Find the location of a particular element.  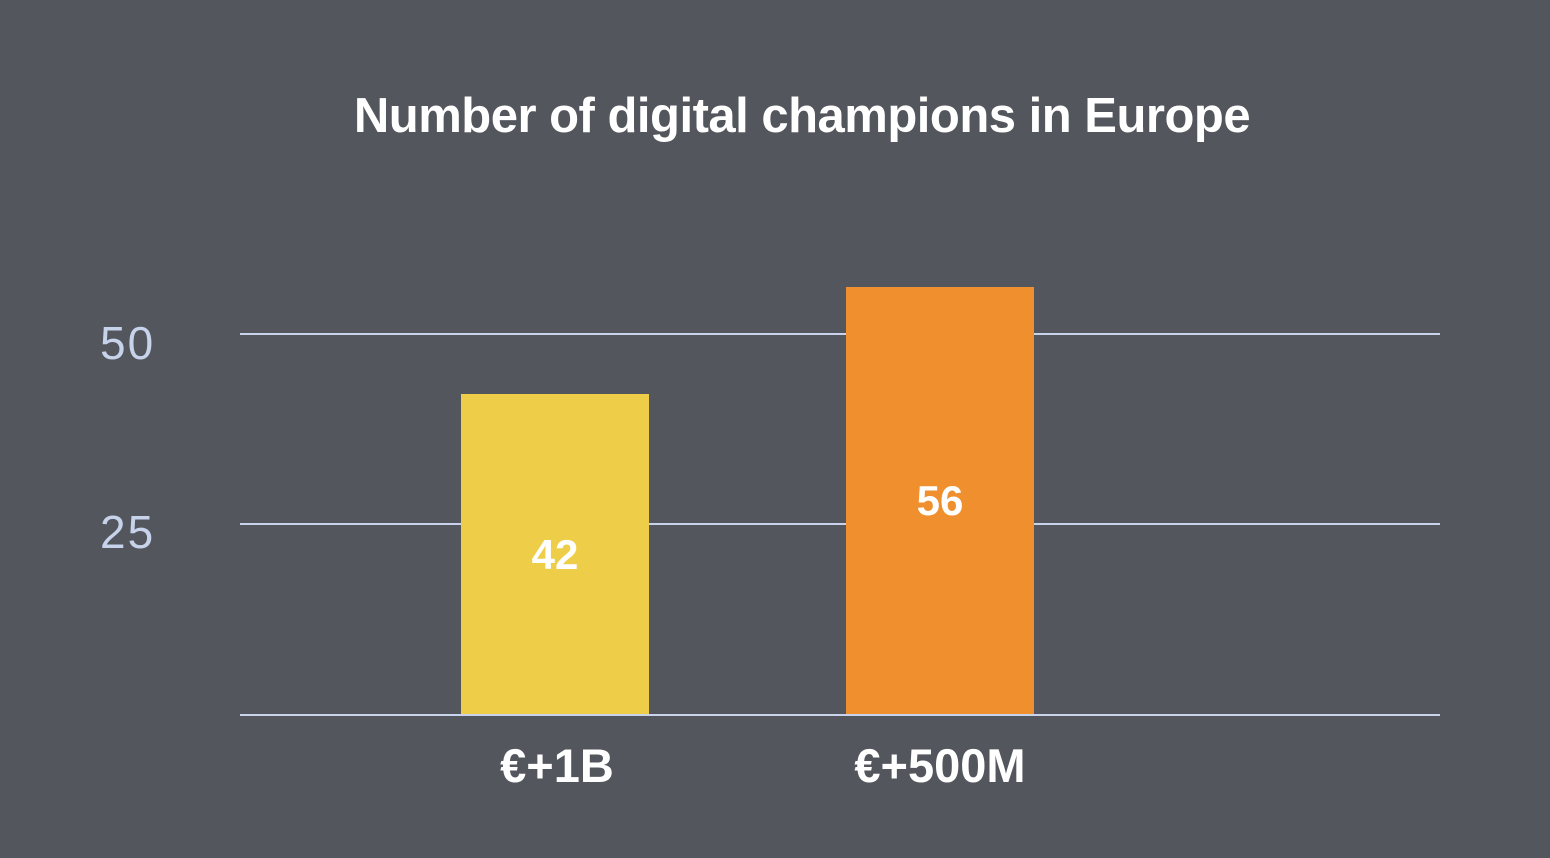

bar-value-label: 56 is located at coordinates (940, 500).